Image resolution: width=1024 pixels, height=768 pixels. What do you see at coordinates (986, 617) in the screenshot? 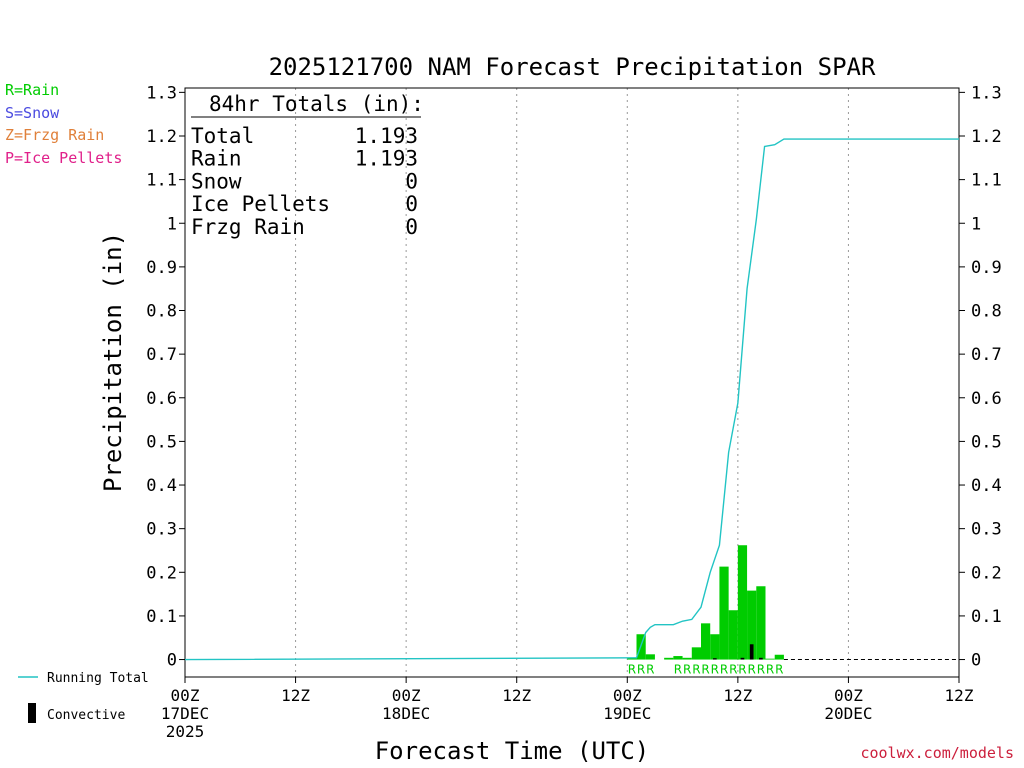
I see `y-tick-label-right: 0.1` at bounding box center [986, 617].